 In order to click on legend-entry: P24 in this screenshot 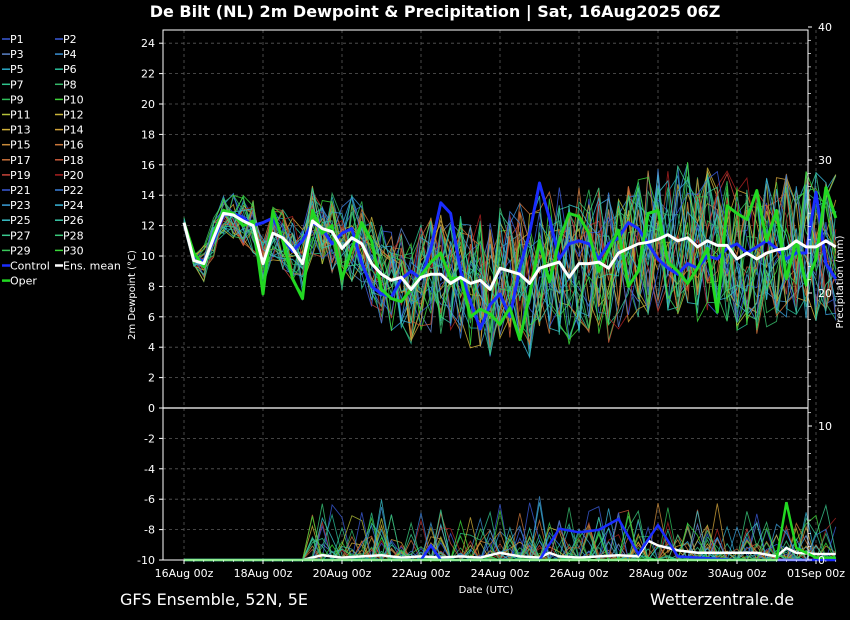, I will do `click(73, 205)`.